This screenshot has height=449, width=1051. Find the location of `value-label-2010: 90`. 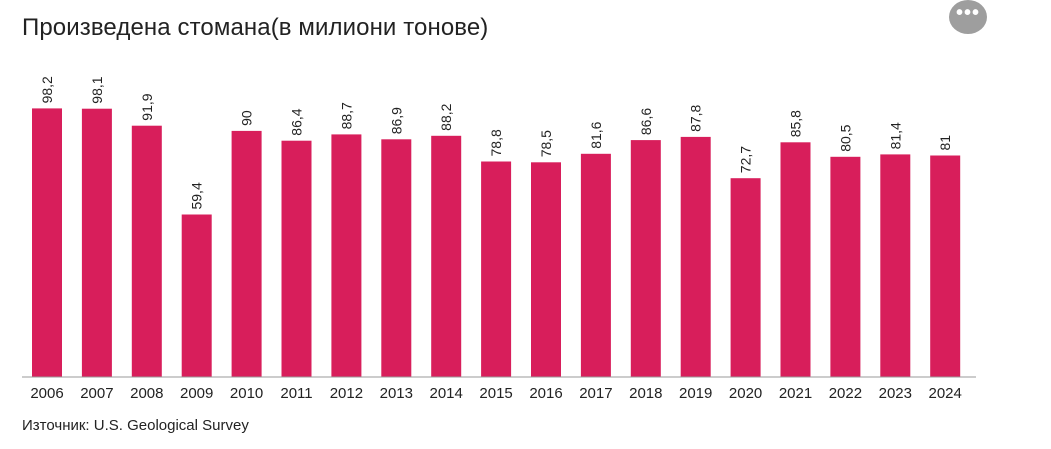

value-label-2010: 90 is located at coordinates (247, 118).